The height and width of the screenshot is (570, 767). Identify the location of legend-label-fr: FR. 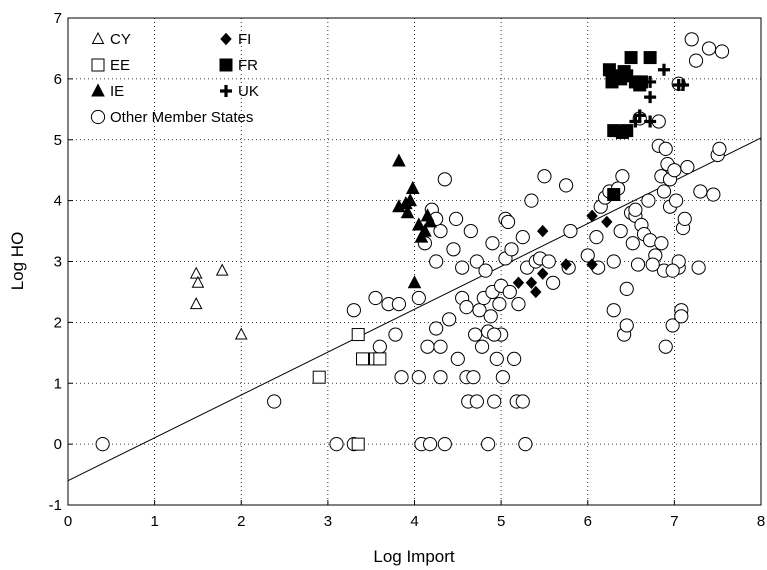
(248, 65).